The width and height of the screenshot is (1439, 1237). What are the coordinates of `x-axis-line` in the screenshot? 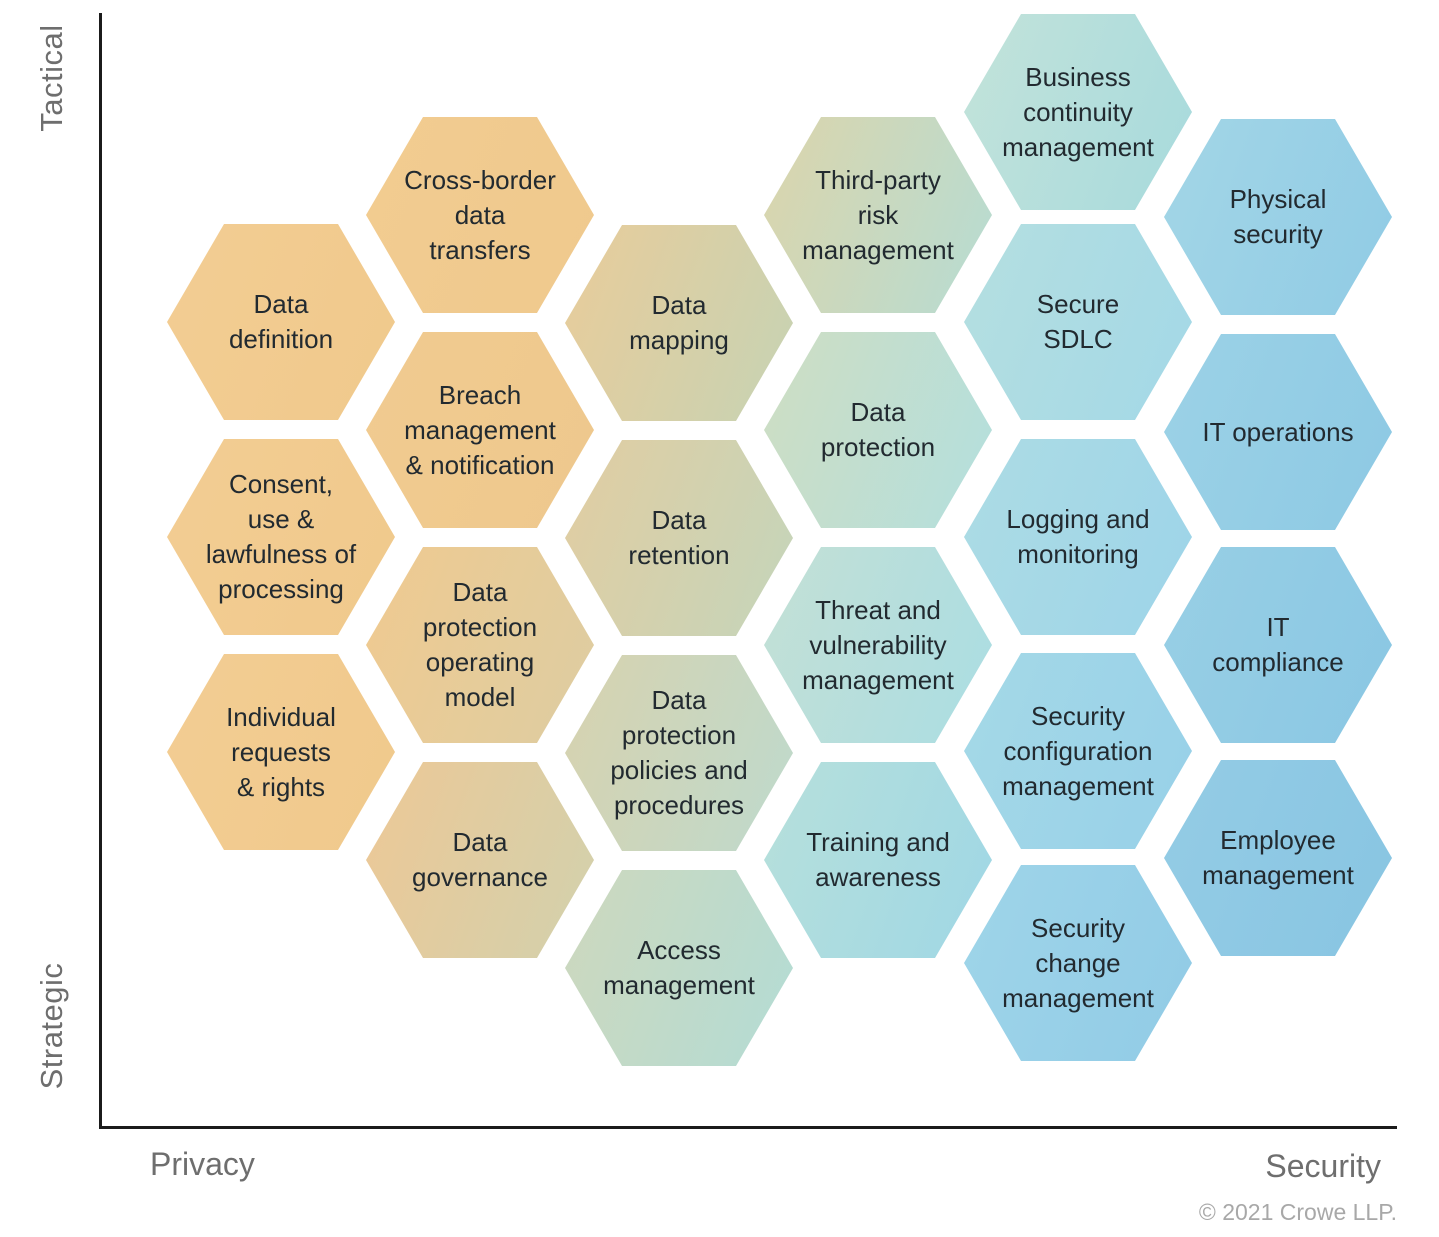 It's located at (748, 1127).